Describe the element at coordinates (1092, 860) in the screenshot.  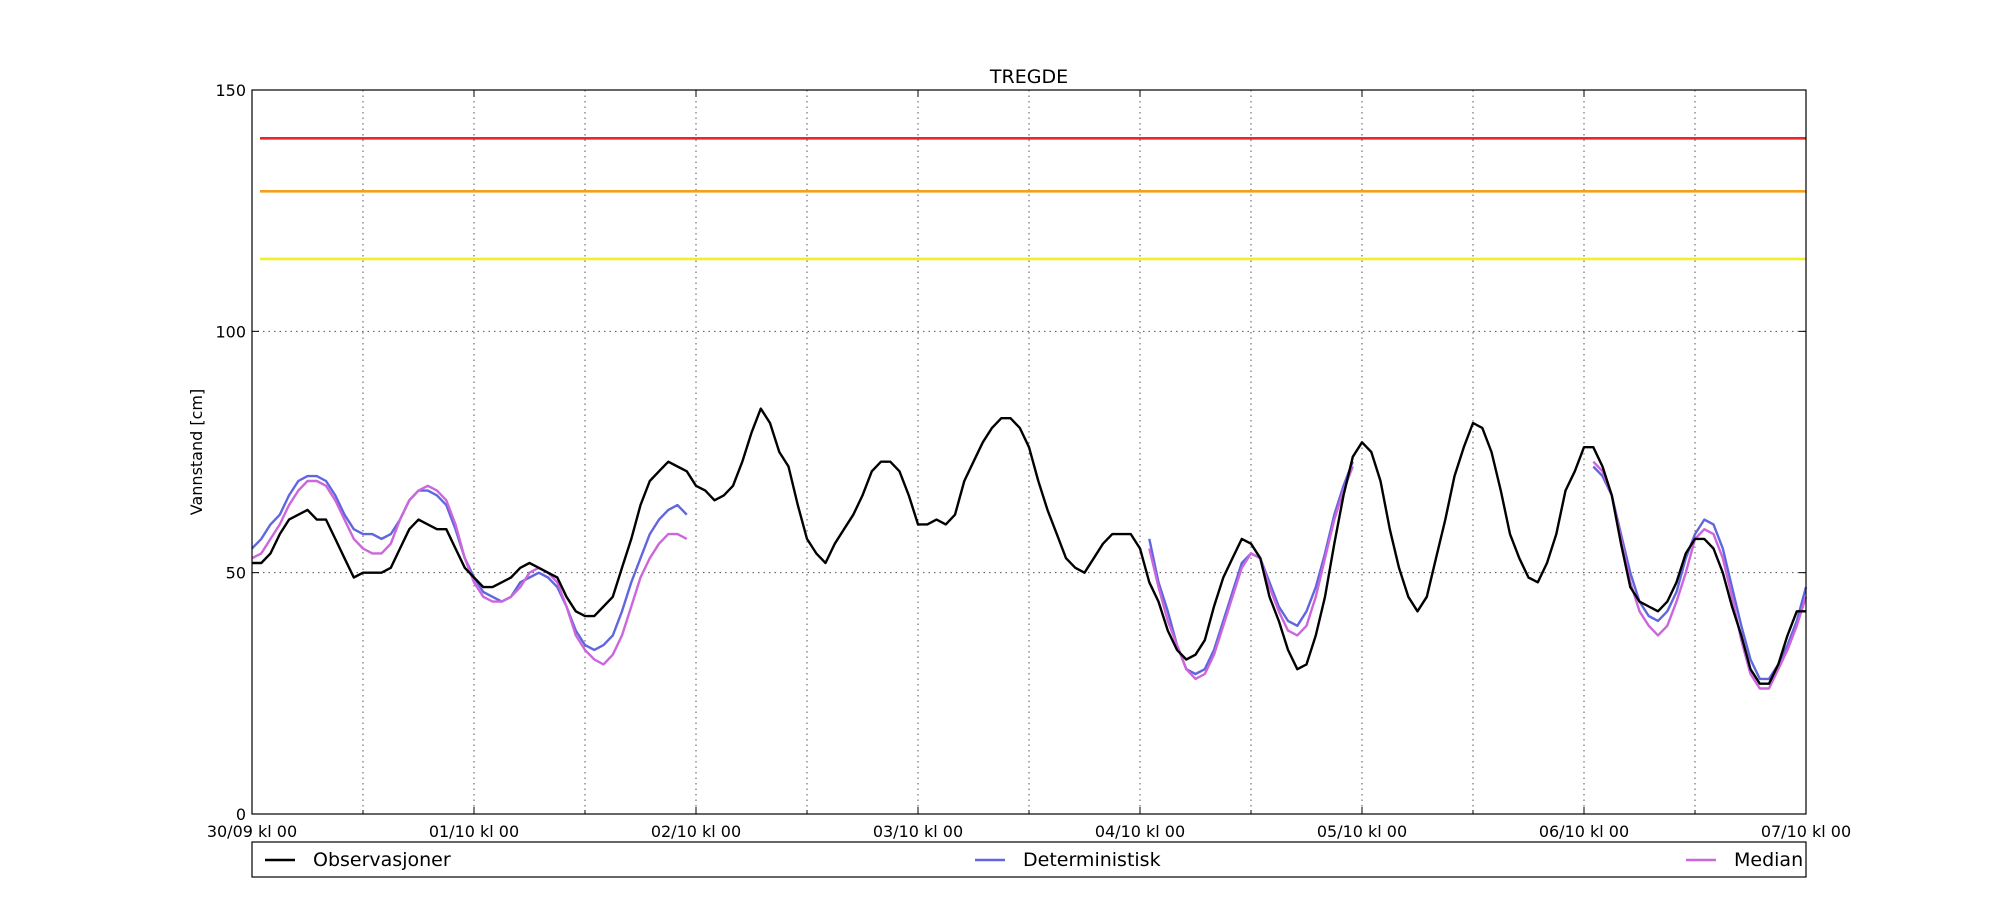
I see `legend-label-deterministisk: Deterministisk` at that location.